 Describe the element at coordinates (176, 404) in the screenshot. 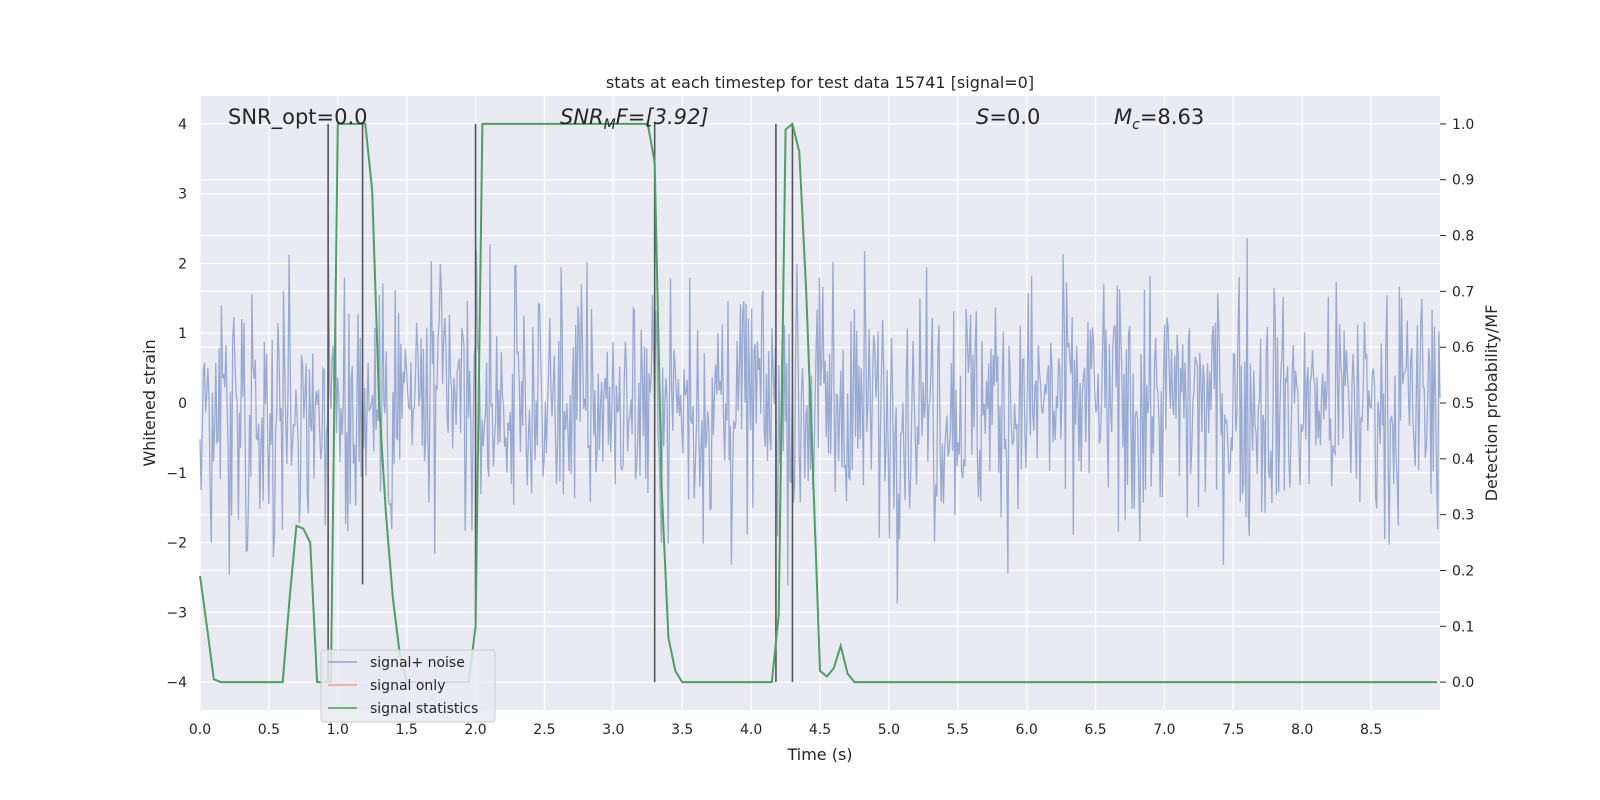

I see `left-y-axis-ticks: −4 −3 −2 −1 0 1 2 3 4` at that location.